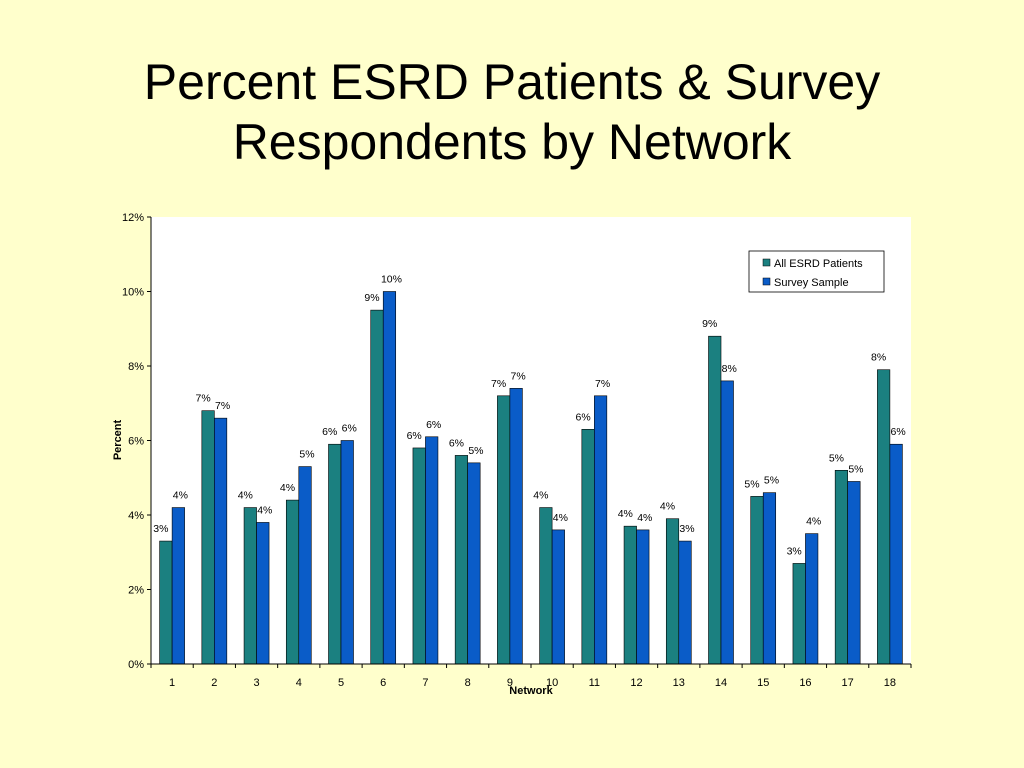 This screenshot has height=768, width=1024. Describe the element at coordinates (172, 683) in the screenshot. I see `x-tick-label: 1` at that location.